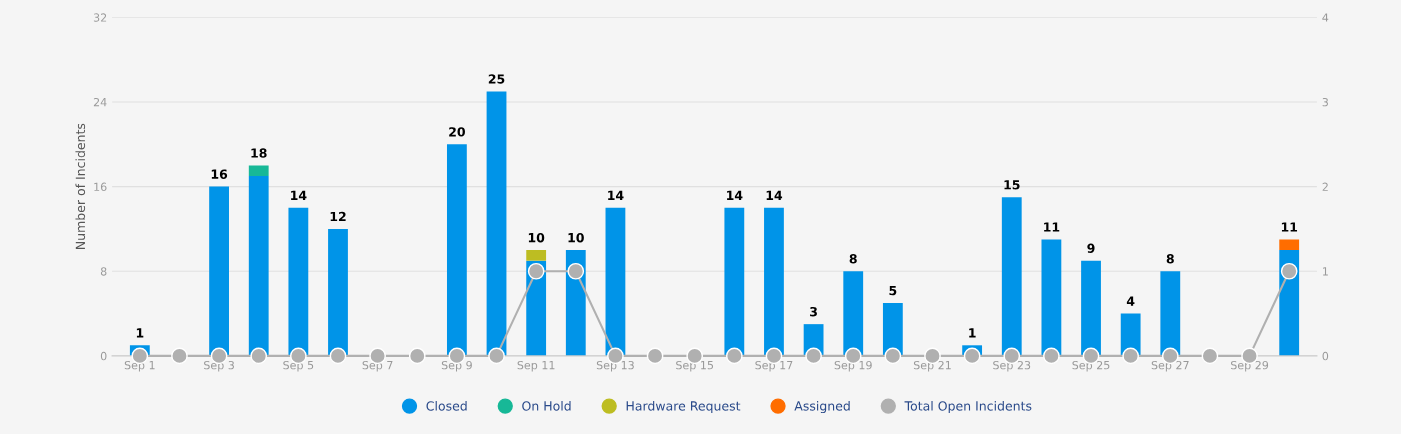 The width and height of the screenshot is (1401, 434). Describe the element at coordinates (822, 407) in the screenshot. I see `legend-label: Assigned` at that location.